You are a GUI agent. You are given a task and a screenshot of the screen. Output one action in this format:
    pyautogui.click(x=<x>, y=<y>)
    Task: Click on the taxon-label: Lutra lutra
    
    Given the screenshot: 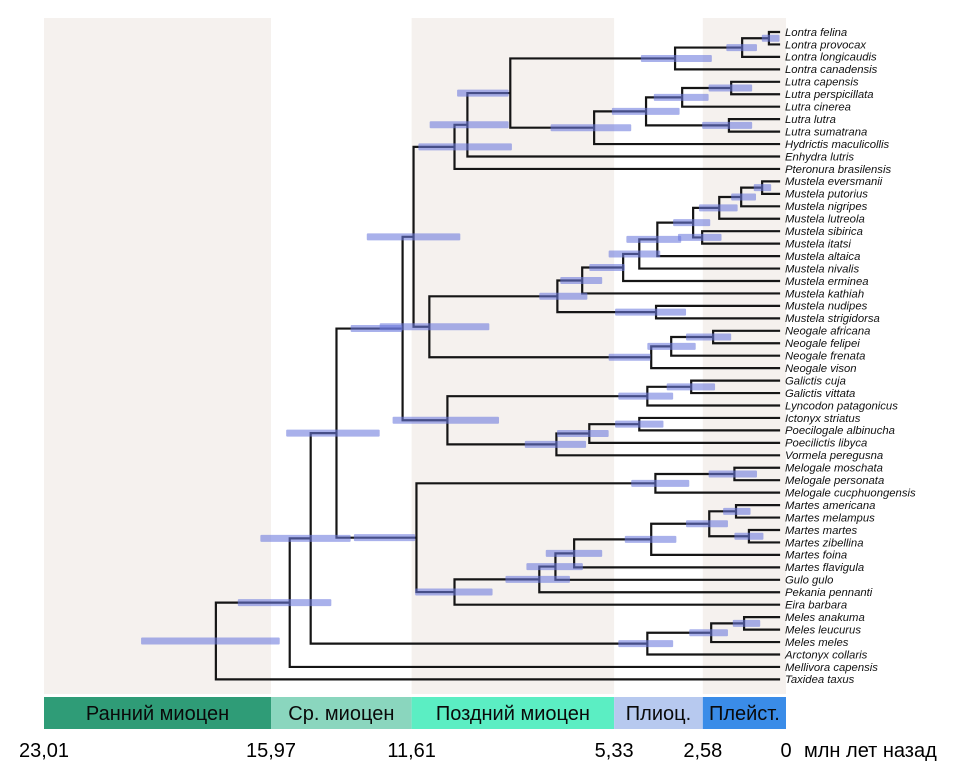 What is the action you would take?
    pyautogui.click(x=810, y=120)
    